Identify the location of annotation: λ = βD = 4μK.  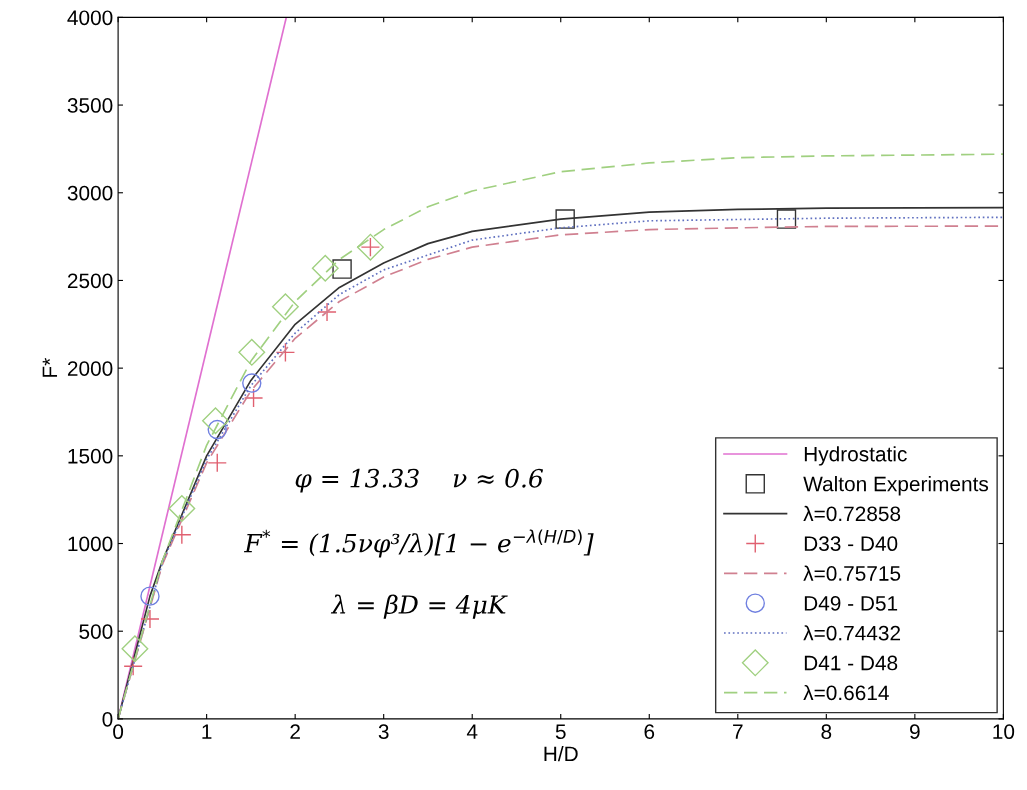
(419, 606).